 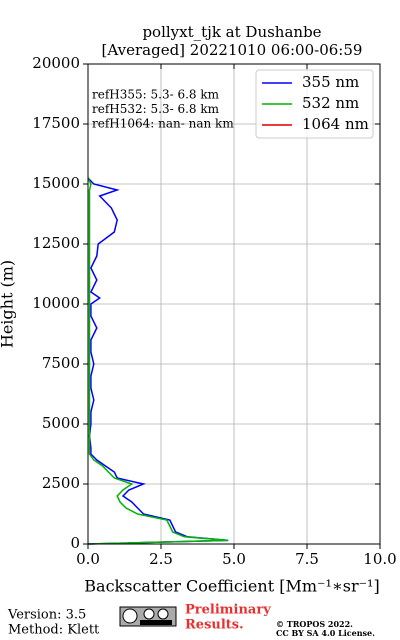 What do you see at coordinates (61, 363) in the screenshot?
I see `y-tick-label: 7500` at bounding box center [61, 363].